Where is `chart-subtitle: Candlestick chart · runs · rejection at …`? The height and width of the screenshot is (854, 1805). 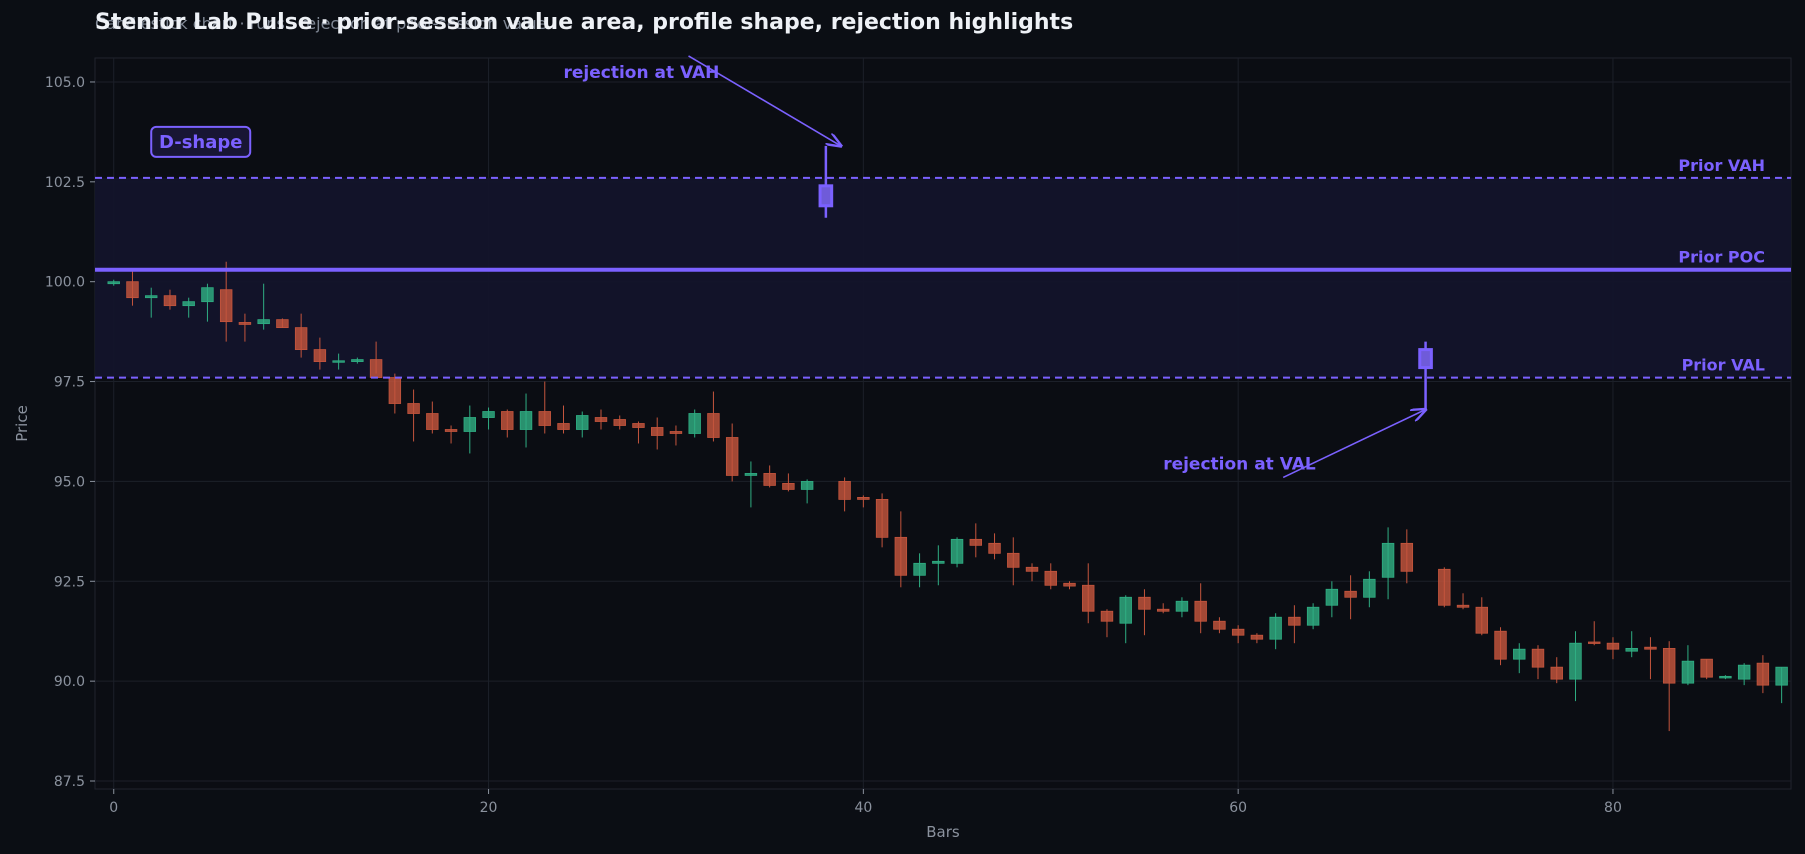
chart-subtitle: Candlestick chart · runs · rejection at … is located at coordinates (321, 23).